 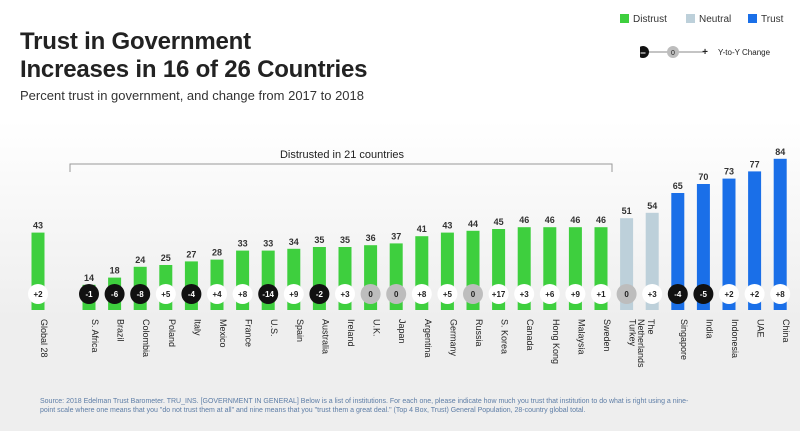 I want to click on value-label-china: 84, so click(x=780, y=152).